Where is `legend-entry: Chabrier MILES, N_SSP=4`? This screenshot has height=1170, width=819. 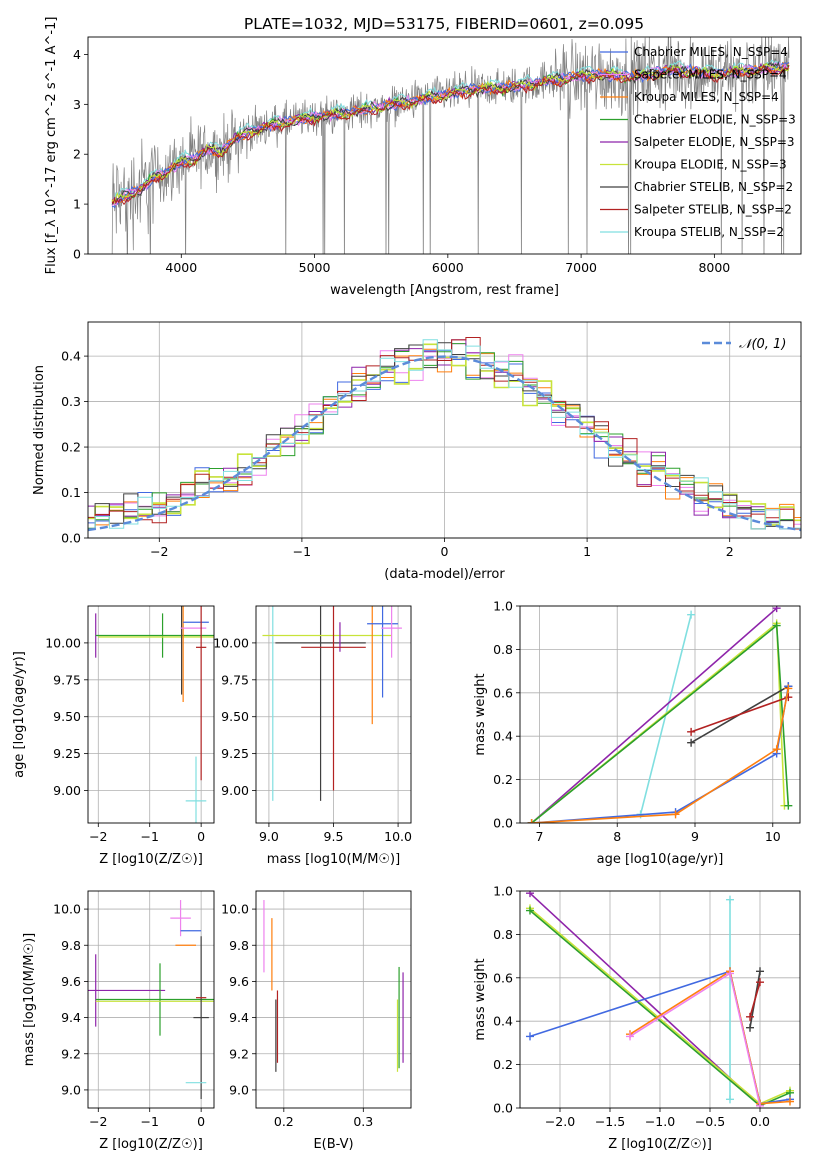
legend-entry: Chabrier MILES, N_SSP=4 is located at coordinates (711, 52).